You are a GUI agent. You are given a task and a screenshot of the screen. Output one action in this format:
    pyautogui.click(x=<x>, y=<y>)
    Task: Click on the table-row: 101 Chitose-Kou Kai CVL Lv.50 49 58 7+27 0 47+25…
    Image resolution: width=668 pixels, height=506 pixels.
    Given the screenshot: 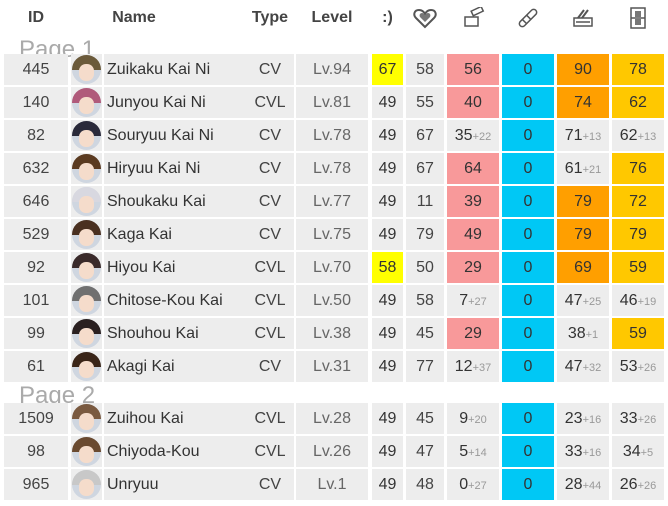 What is the action you would take?
    pyautogui.click(x=334, y=300)
    